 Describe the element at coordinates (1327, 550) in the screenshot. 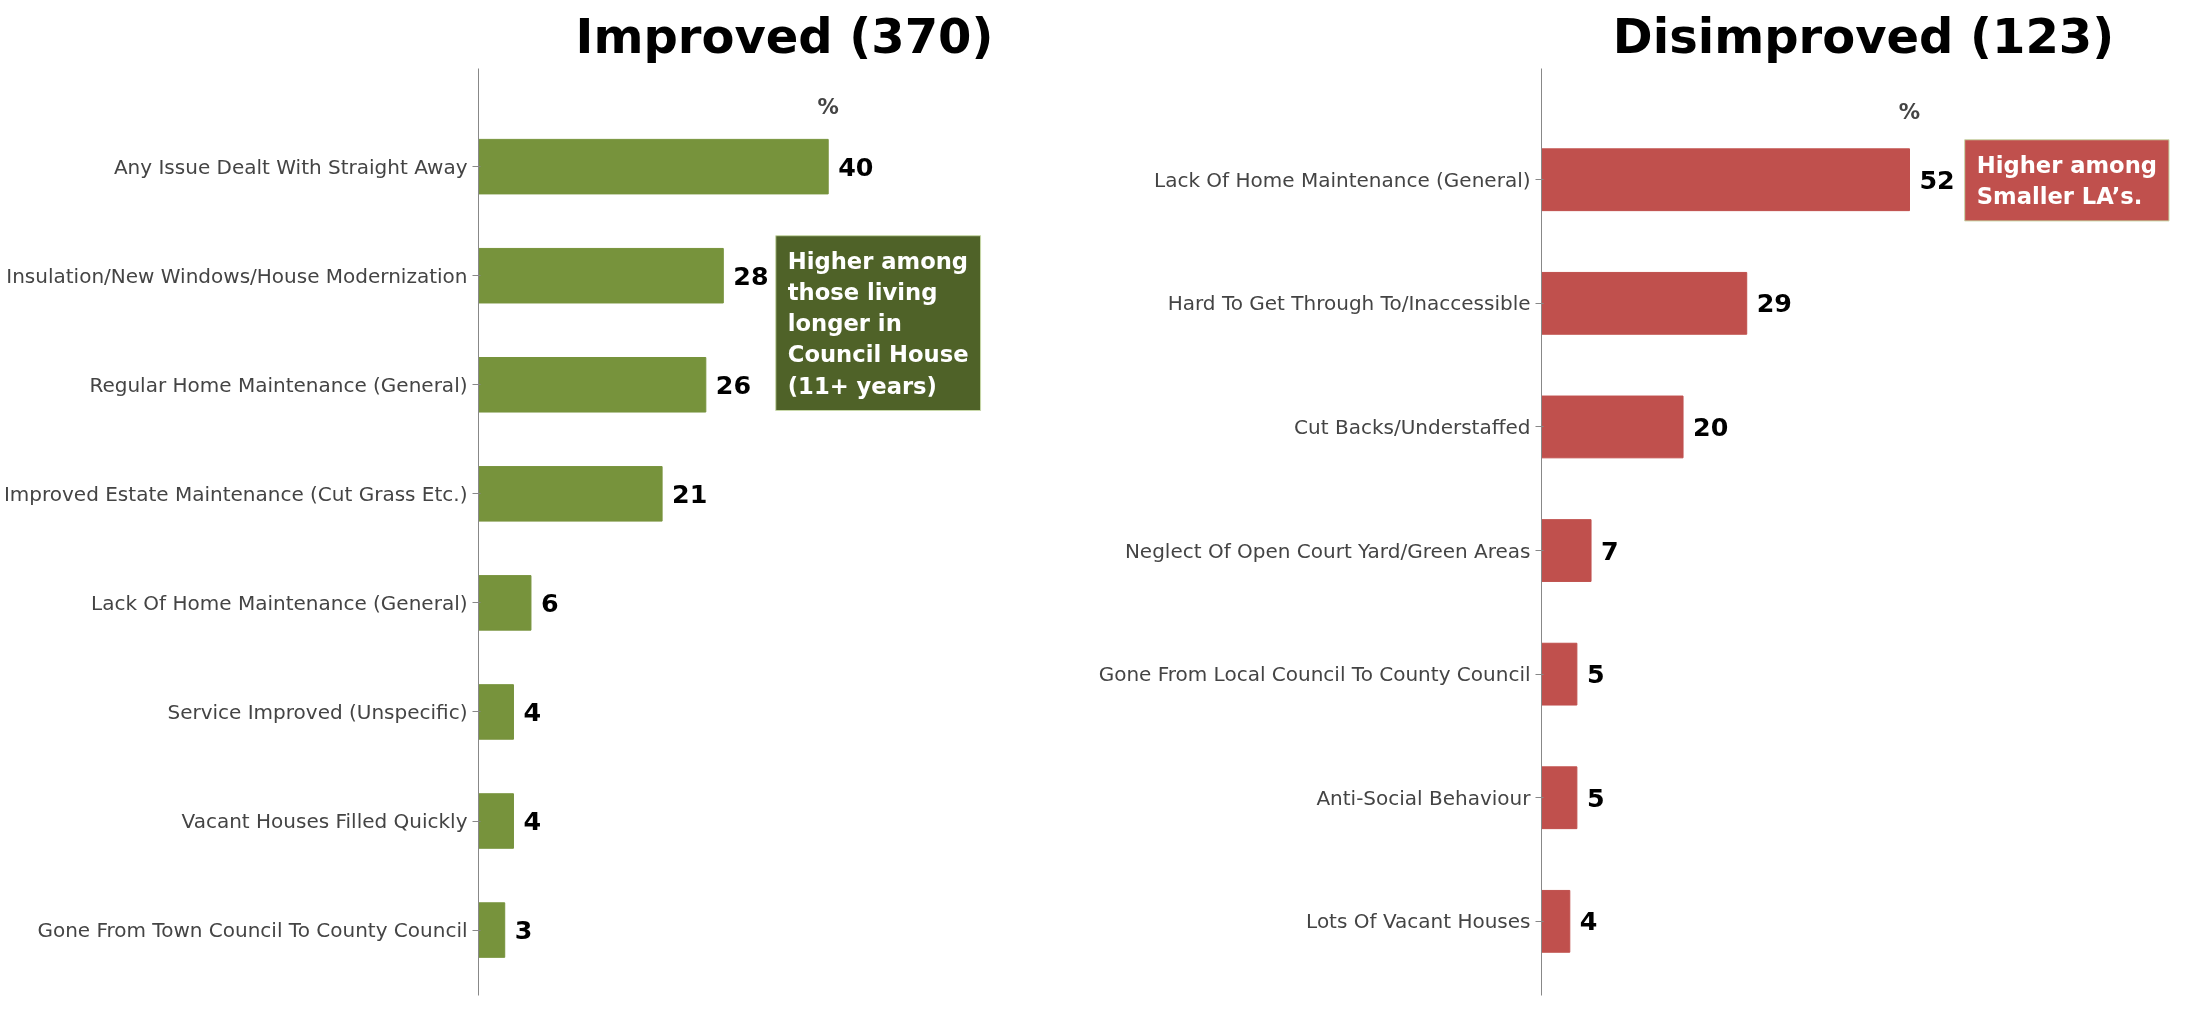

I see `y-tick-label: Neglect Of Open Court Yard/Green Areas` at that location.